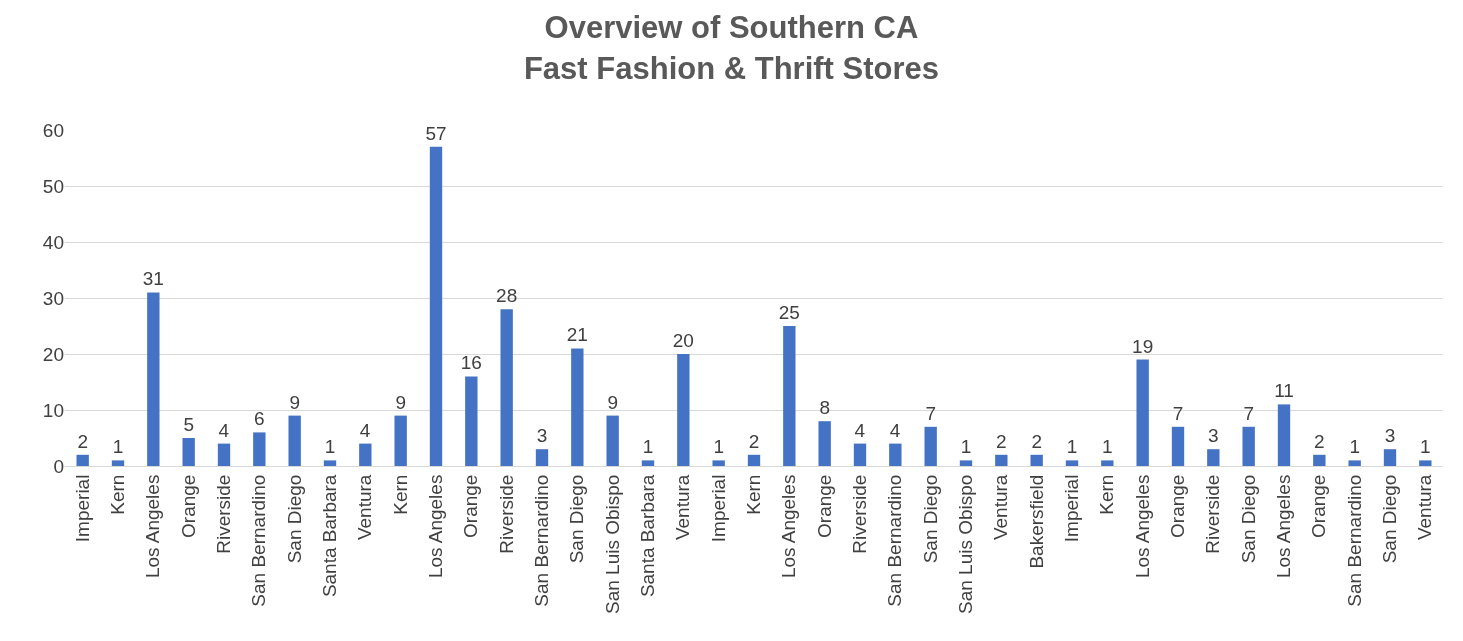  What do you see at coordinates (824, 408) in the screenshot?
I see `data-label: 8` at bounding box center [824, 408].